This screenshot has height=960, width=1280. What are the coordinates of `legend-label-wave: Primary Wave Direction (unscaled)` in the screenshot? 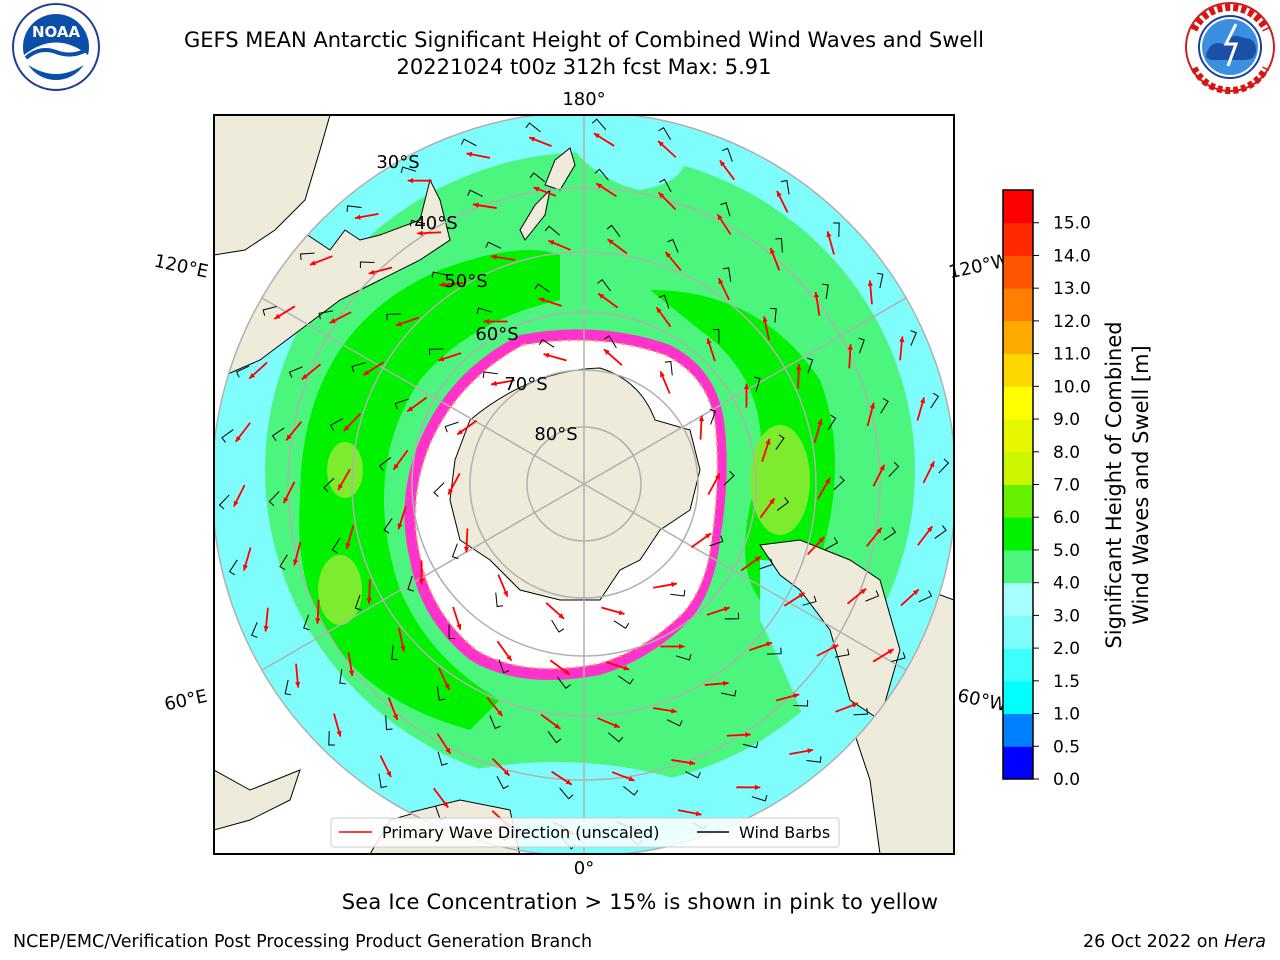 It's located at (520, 832).